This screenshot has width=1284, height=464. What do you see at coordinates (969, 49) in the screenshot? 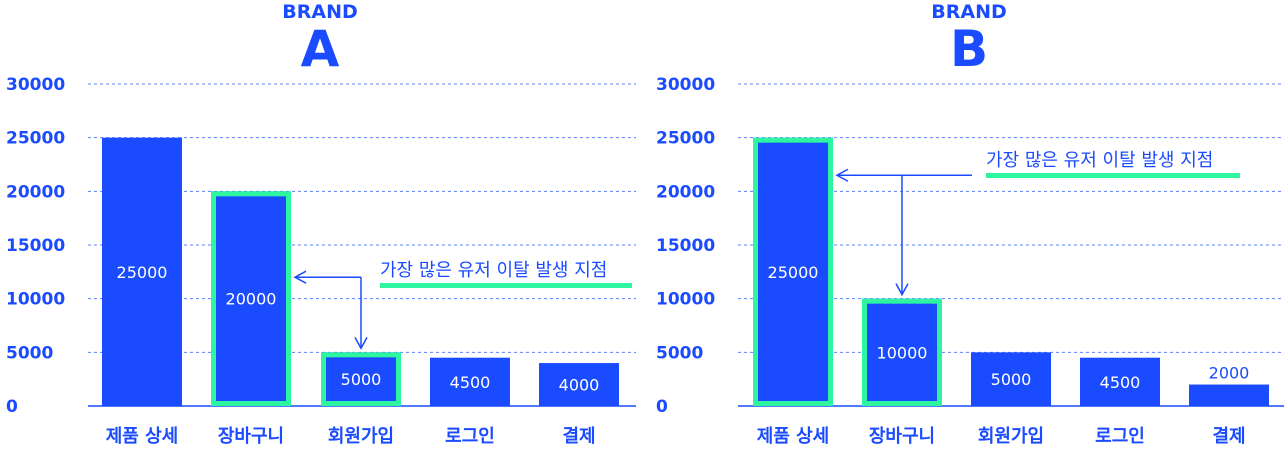
I see `chart-title-big: B` at bounding box center [969, 49].